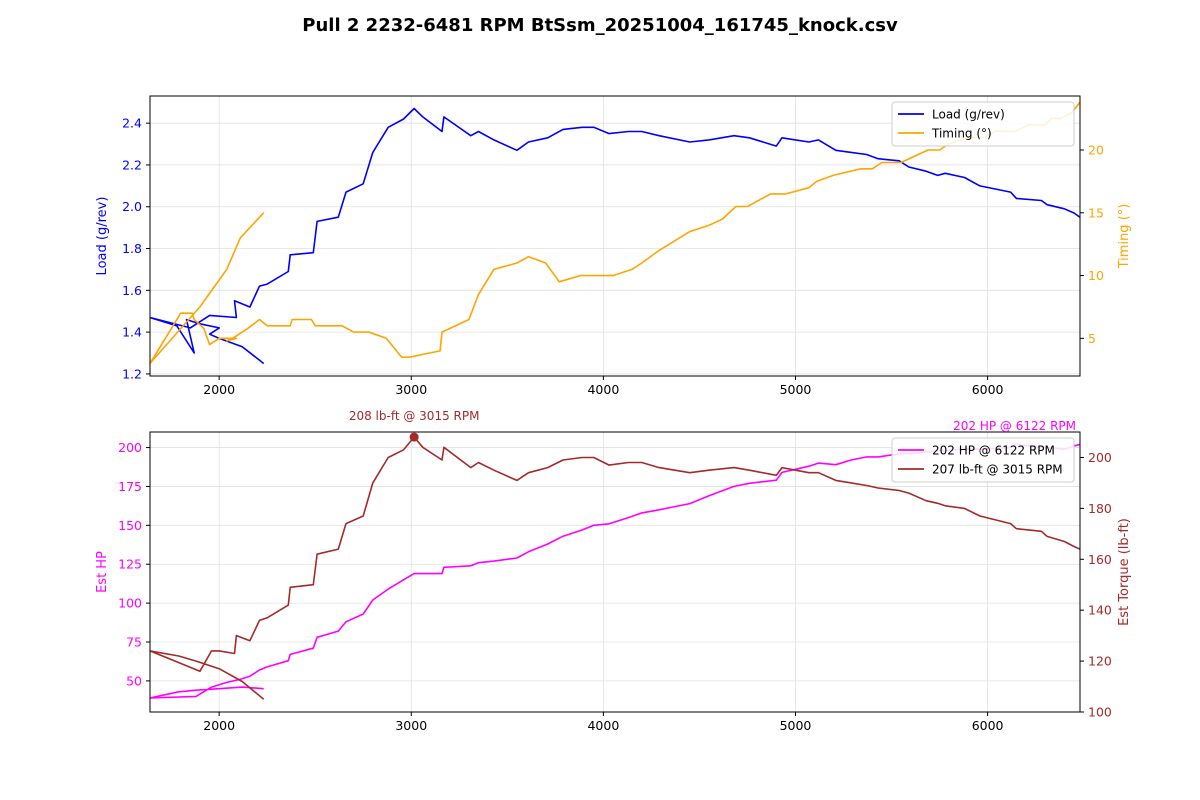 The width and height of the screenshot is (1200, 800). Describe the element at coordinates (1092, 338) in the screenshot. I see `y-right-tick-label: 5` at that location.